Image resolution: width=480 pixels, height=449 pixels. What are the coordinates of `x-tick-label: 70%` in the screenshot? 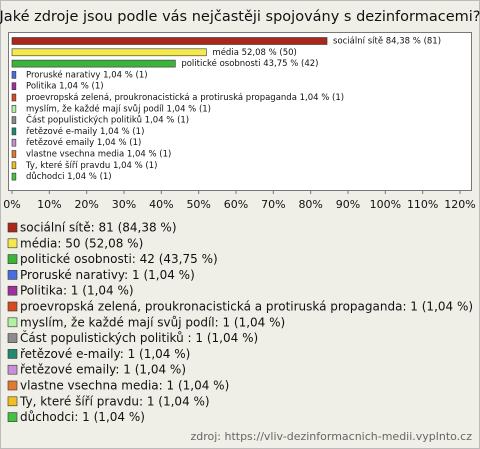 It's located at (273, 204).